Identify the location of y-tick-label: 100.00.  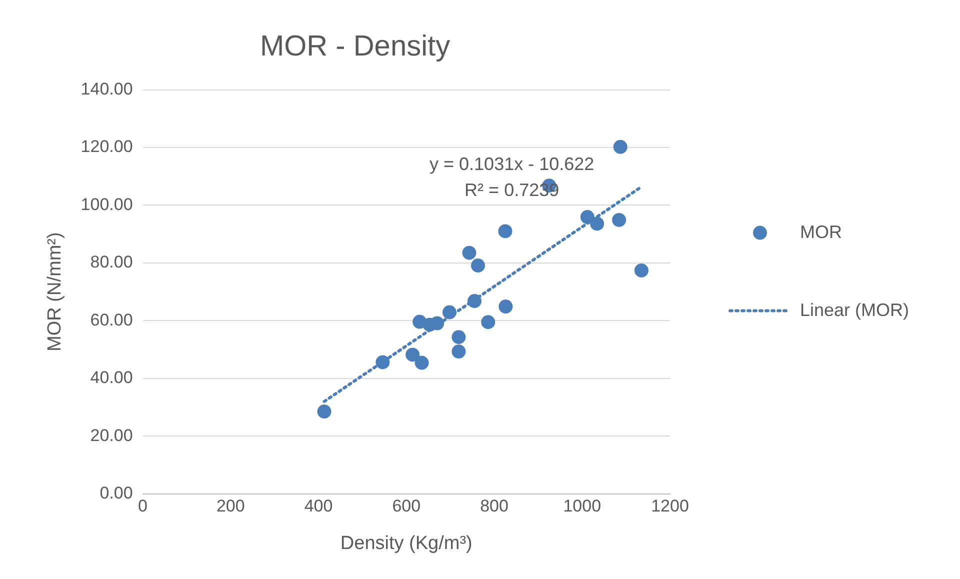
(106, 204).